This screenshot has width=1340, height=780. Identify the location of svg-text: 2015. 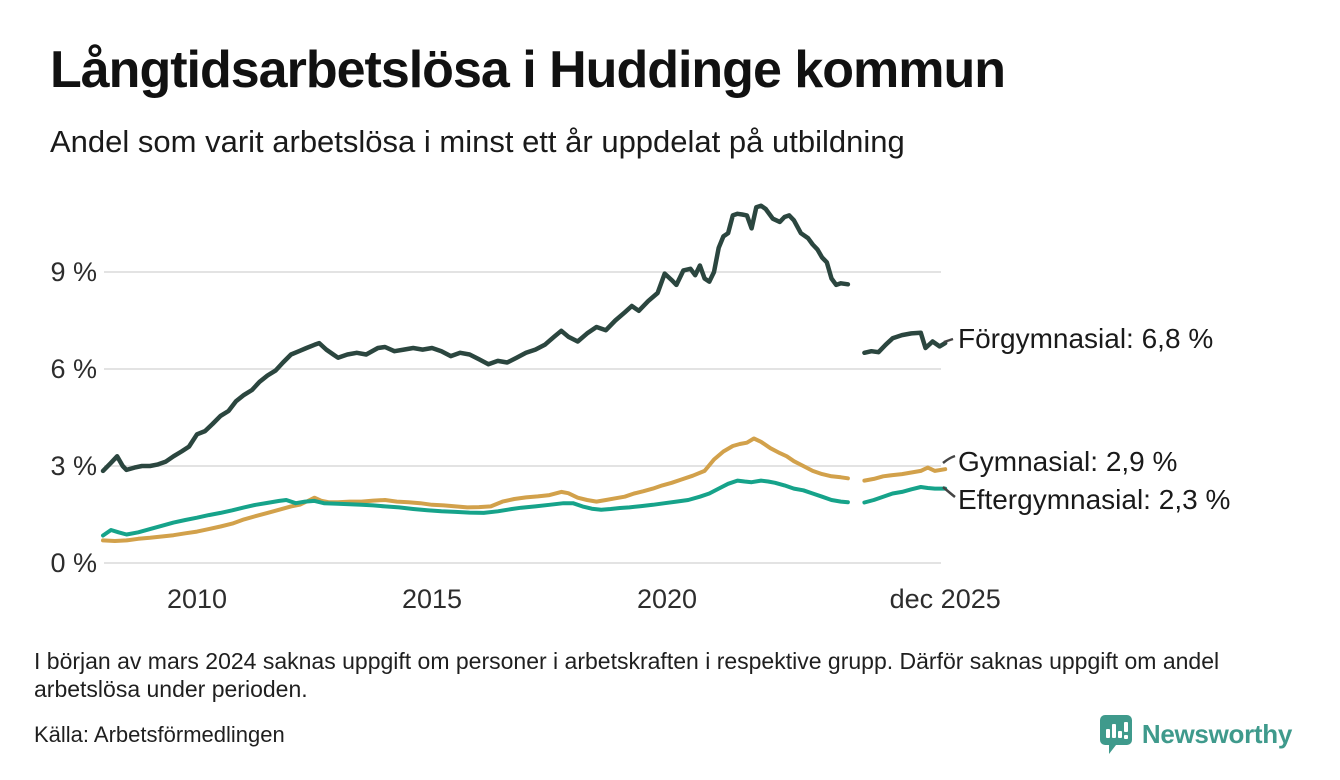
(432, 599).